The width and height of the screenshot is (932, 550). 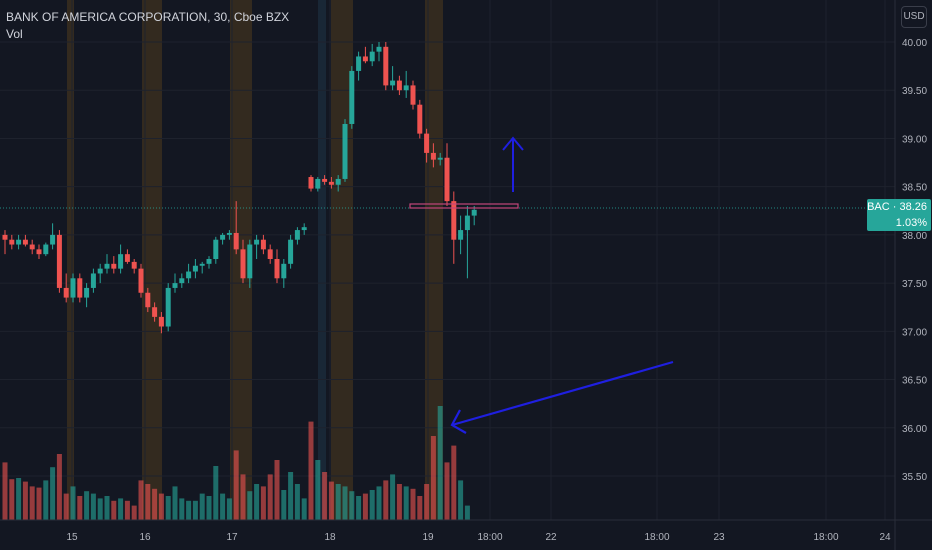 What do you see at coordinates (14, 34) in the screenshot?
I see `volume-indicator-label: Vol` at bounding box center [14, 34].